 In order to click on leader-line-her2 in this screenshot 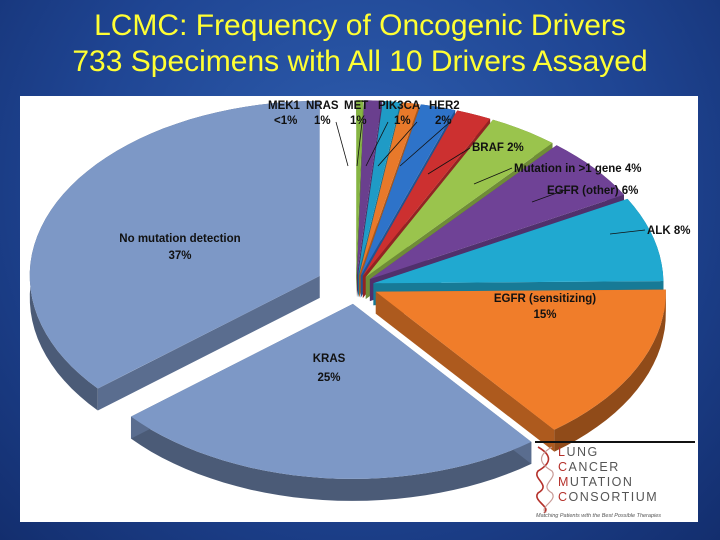, I will do `click(425, 144)`.